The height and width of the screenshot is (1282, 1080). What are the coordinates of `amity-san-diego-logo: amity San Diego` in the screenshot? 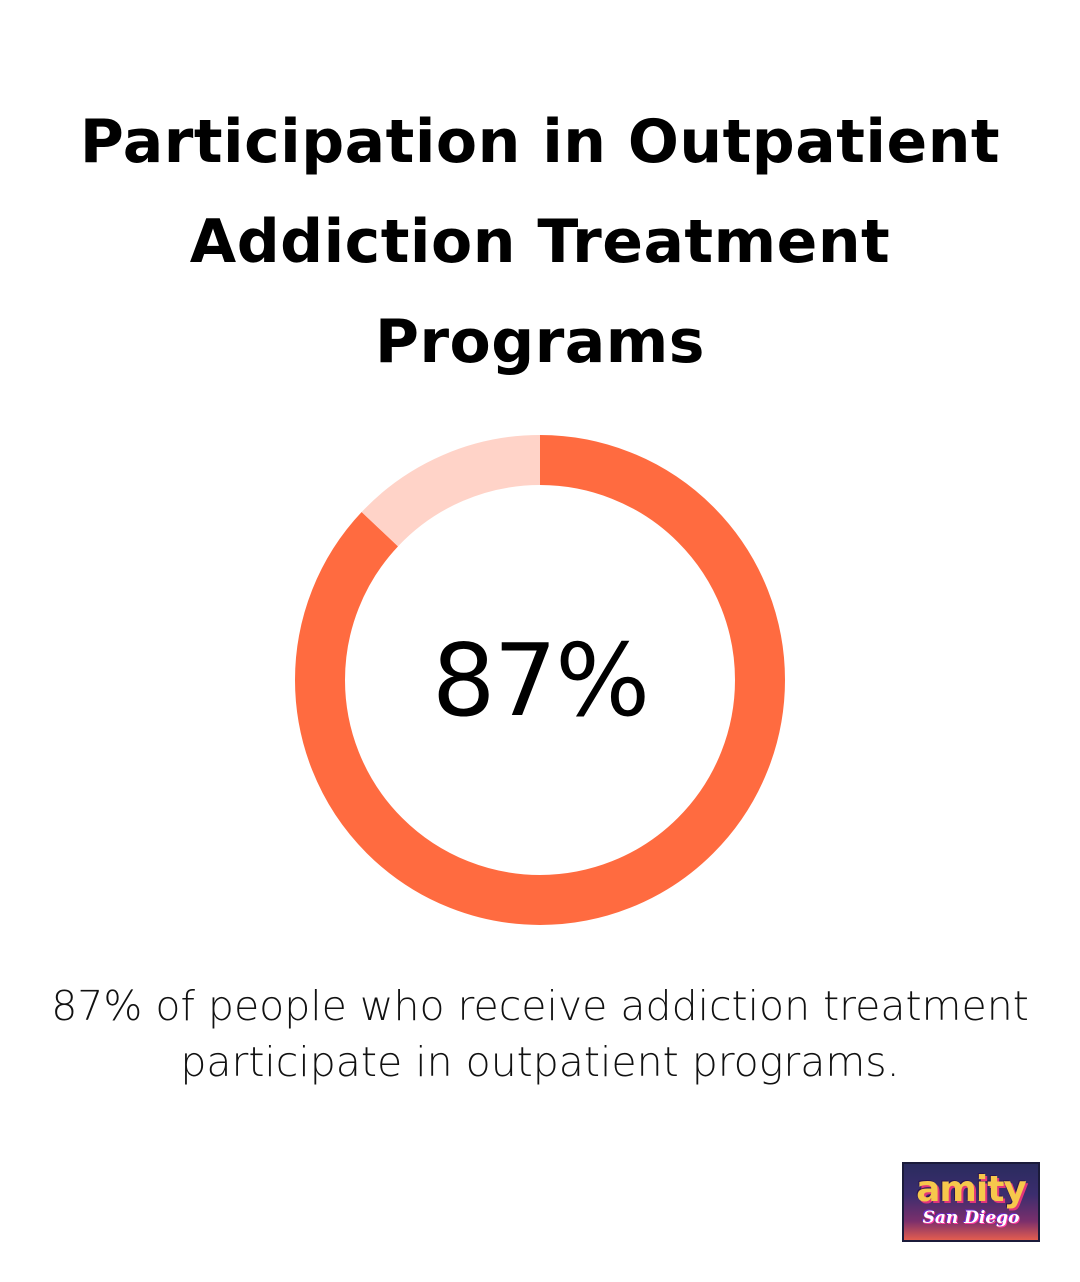 It's located at (971, 1202).